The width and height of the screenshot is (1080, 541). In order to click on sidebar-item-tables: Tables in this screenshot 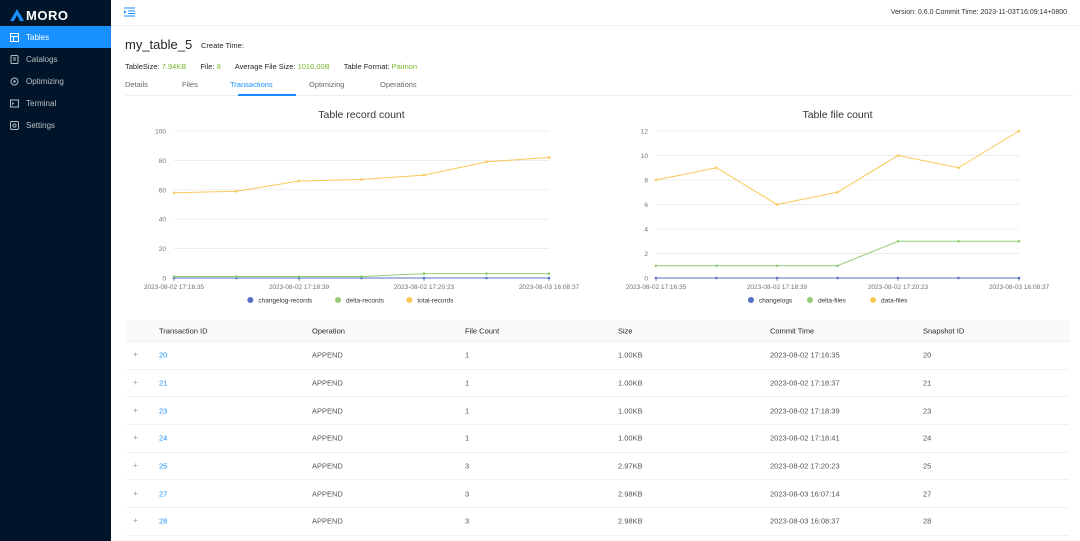, I will do `click(55, 37)`.